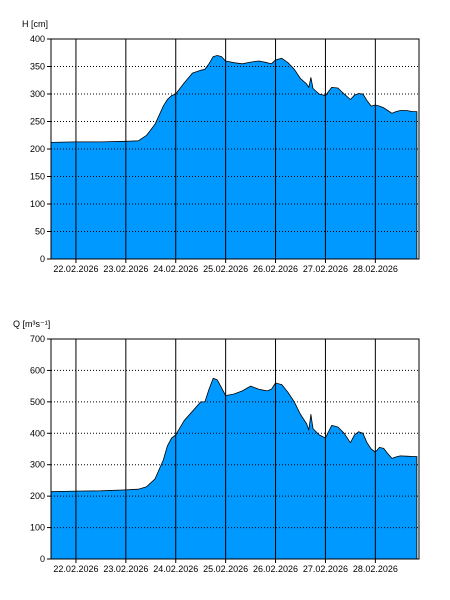 The image size is (450, 600). What do you see at coordinates (40, 232) in the screenshot?
I see `y-tick-label: 50` at bounding box center [40, 232].